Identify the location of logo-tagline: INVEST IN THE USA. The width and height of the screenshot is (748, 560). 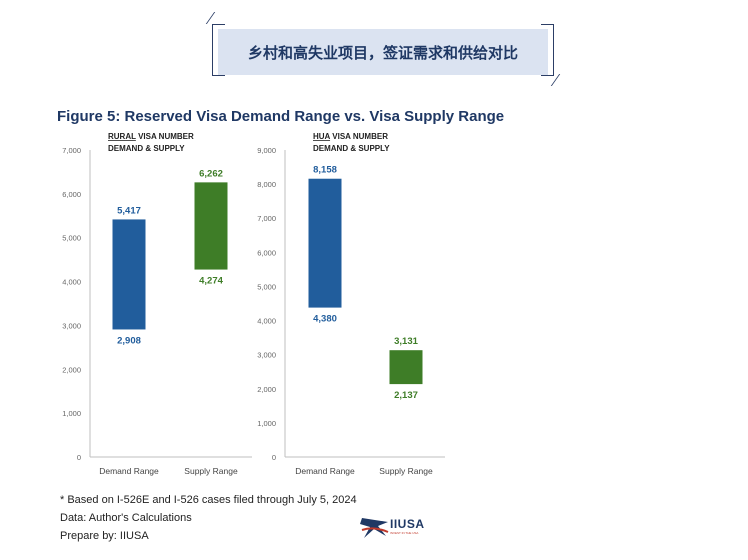
(404, 533).